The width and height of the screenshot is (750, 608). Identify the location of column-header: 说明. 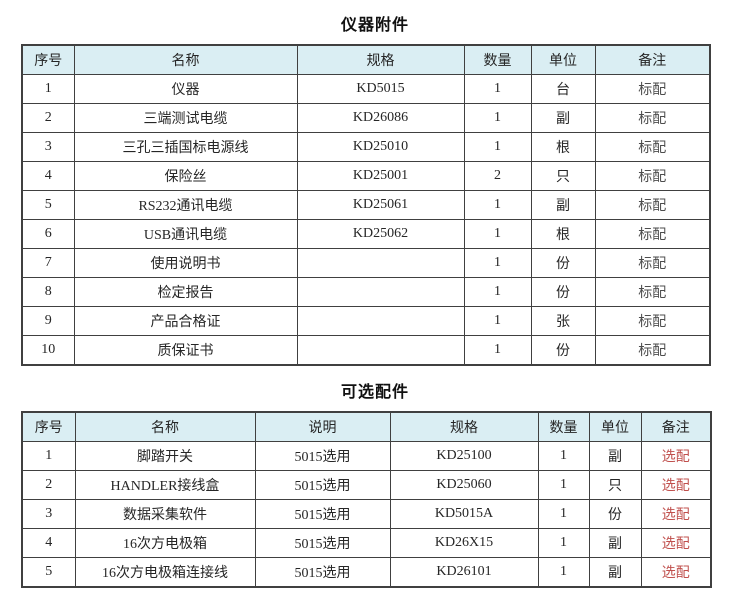
(322, 426).